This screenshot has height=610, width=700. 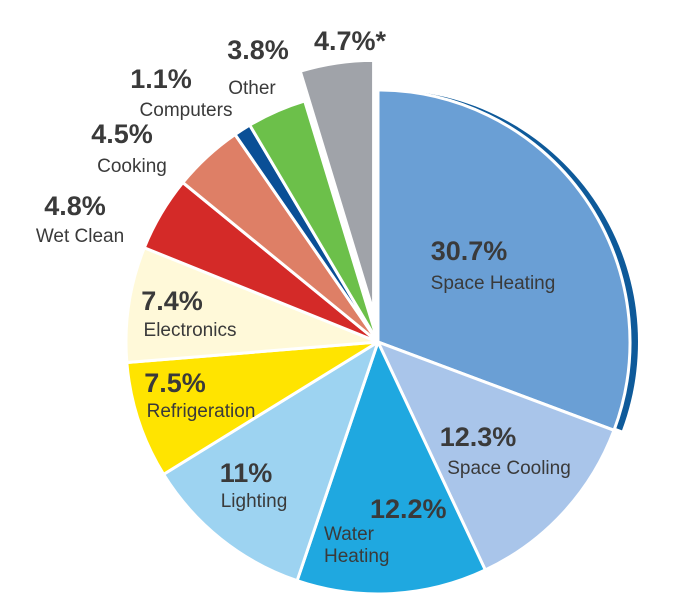 I want to click on data-label-wet-clean: 4.8%, so click(x=75, y=206).